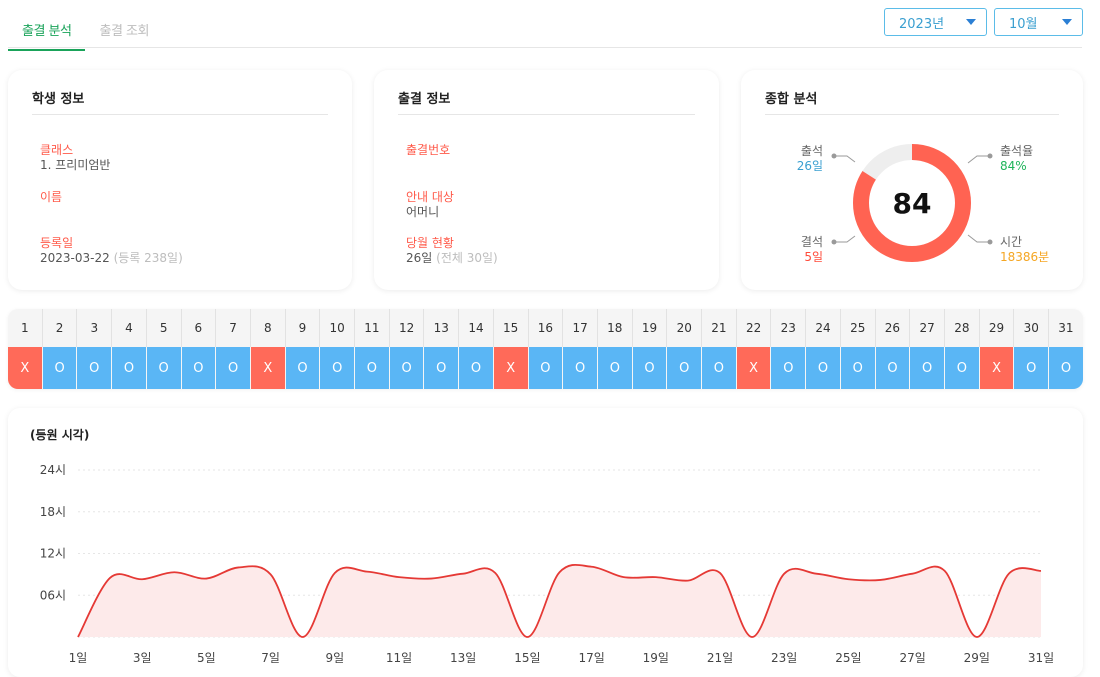  What do you see at coordinates (1016, 159) in the screenshot?
I see `stat-rate: 출석율 84%` at bounding box center [1016, 159].